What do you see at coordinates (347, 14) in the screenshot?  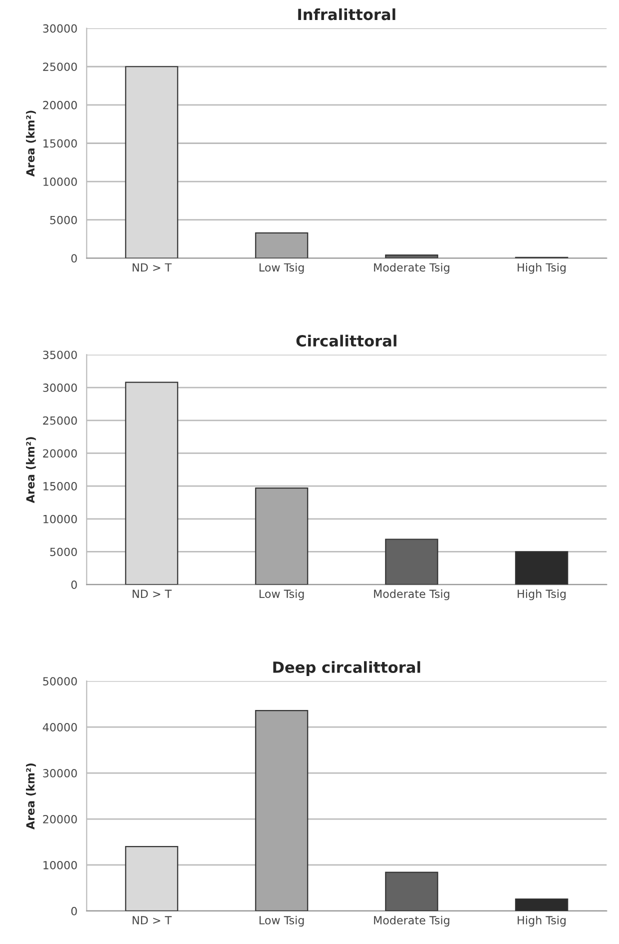 I see `chart-title: Infralittoral` at bounding box center [347, 14].